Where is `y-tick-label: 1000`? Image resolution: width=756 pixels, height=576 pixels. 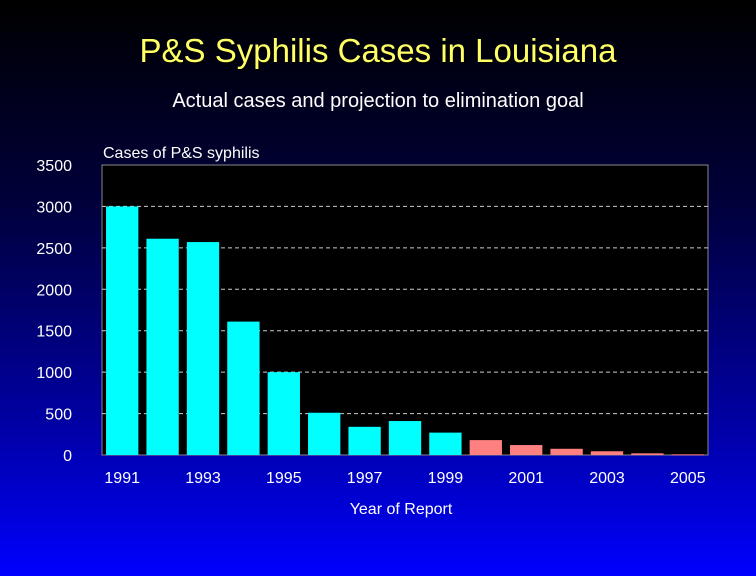
y-tick-label: 1000 is located at coordinates (54, 373).